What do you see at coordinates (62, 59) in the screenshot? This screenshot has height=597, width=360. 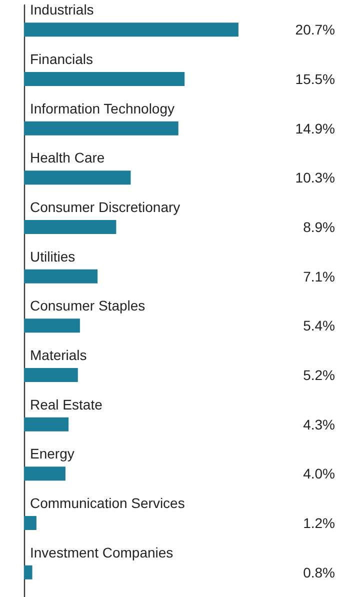 I see `y-tick-label: Financials` at bounding box center [62, 59].